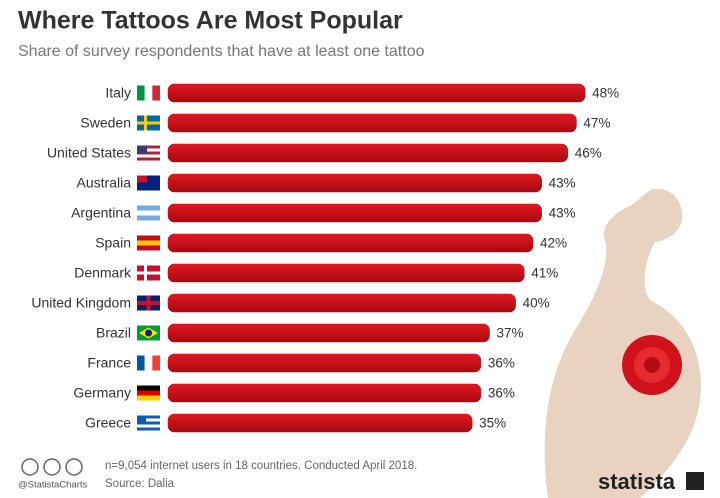 Image resolution: width=720 pixels, height=498 pixels. I want to click on category-label: Australia, so click(104, 183).